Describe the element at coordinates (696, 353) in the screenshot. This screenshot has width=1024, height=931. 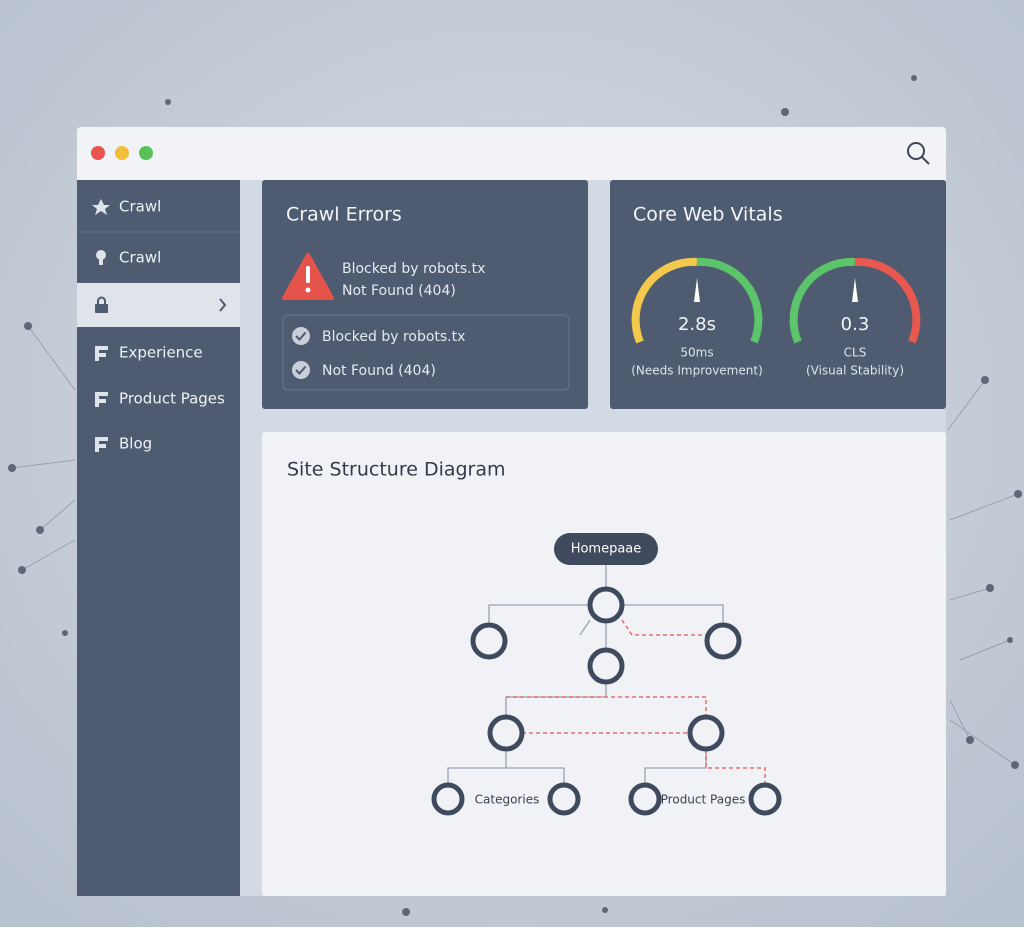
I see `gauge-label: 50ms` at that location.